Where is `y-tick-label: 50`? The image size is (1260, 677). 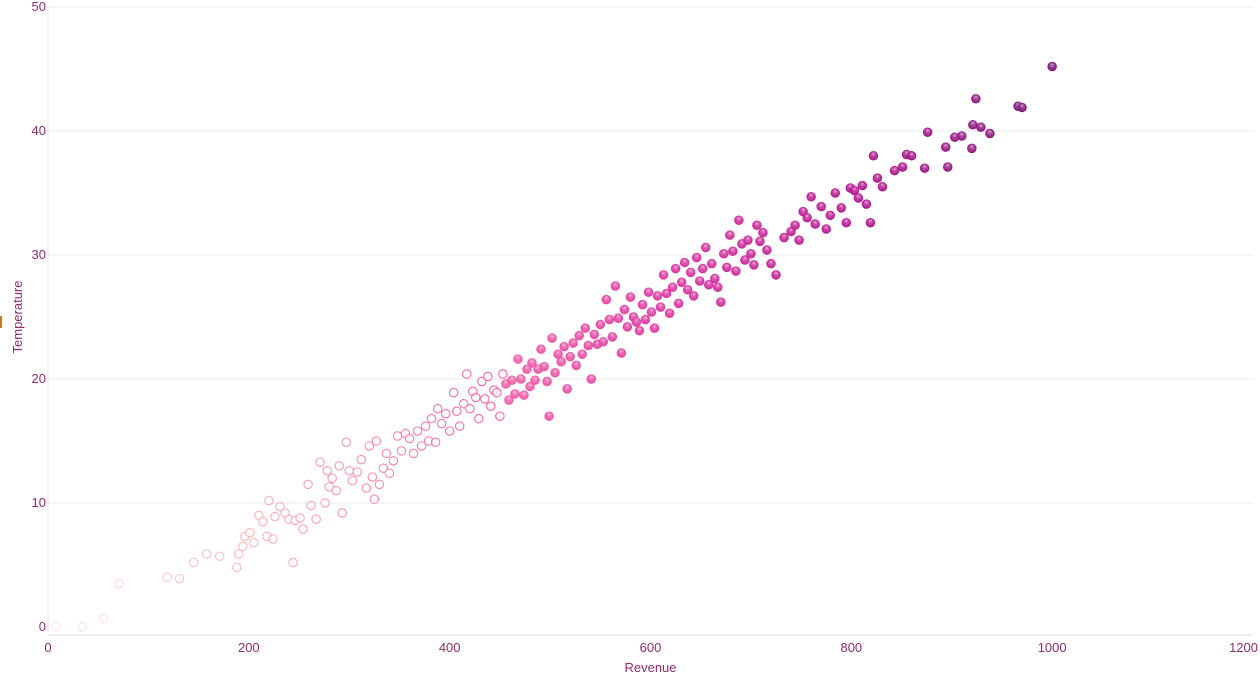
y-tick-label: 50 is located at coordinates (39, 7).